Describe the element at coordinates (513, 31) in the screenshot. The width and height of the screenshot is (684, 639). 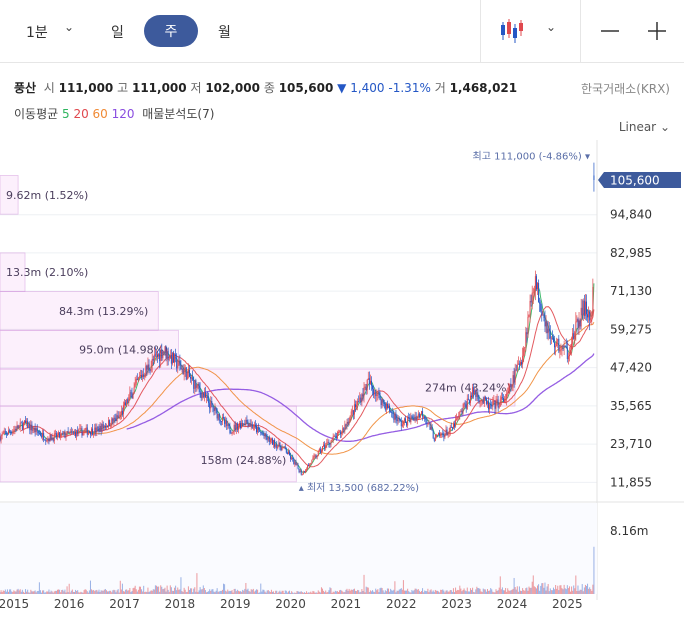
I see `candlestick-icon` at that location.